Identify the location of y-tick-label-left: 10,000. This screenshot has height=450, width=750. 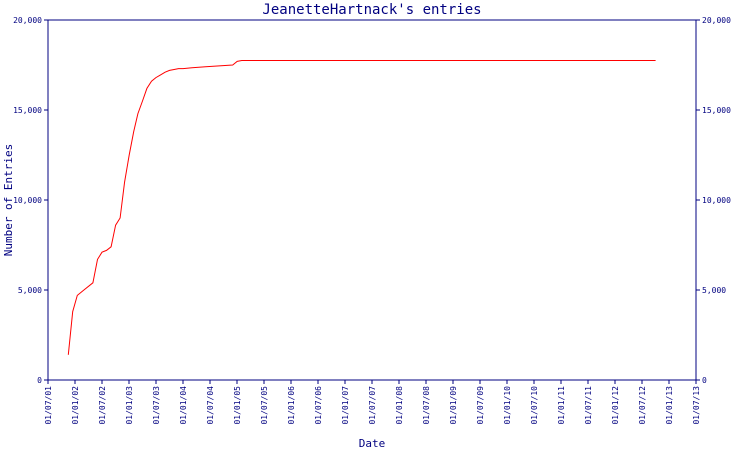
(27, 200).